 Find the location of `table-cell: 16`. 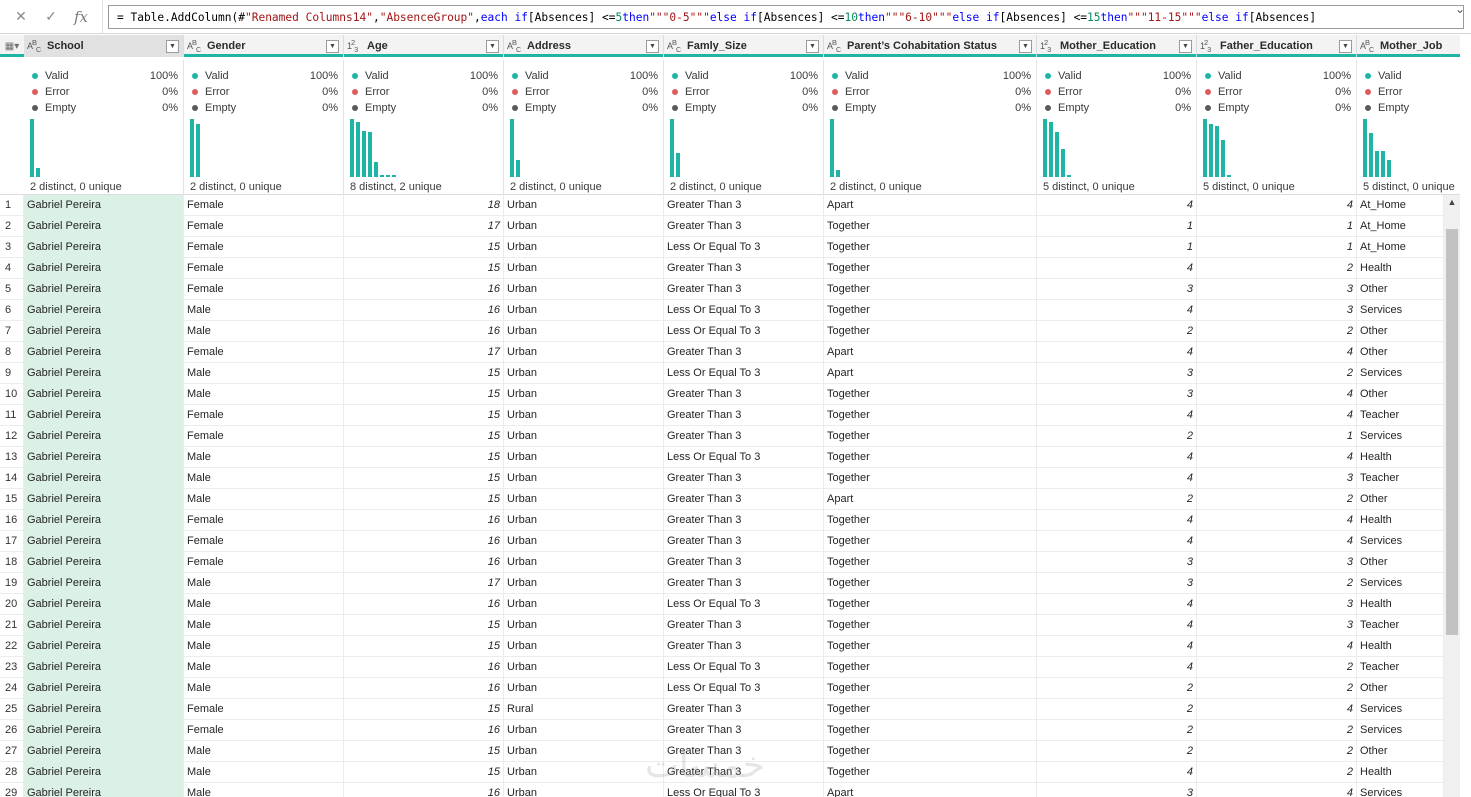

table-cell: 16 is located at coordinates (424, 790).